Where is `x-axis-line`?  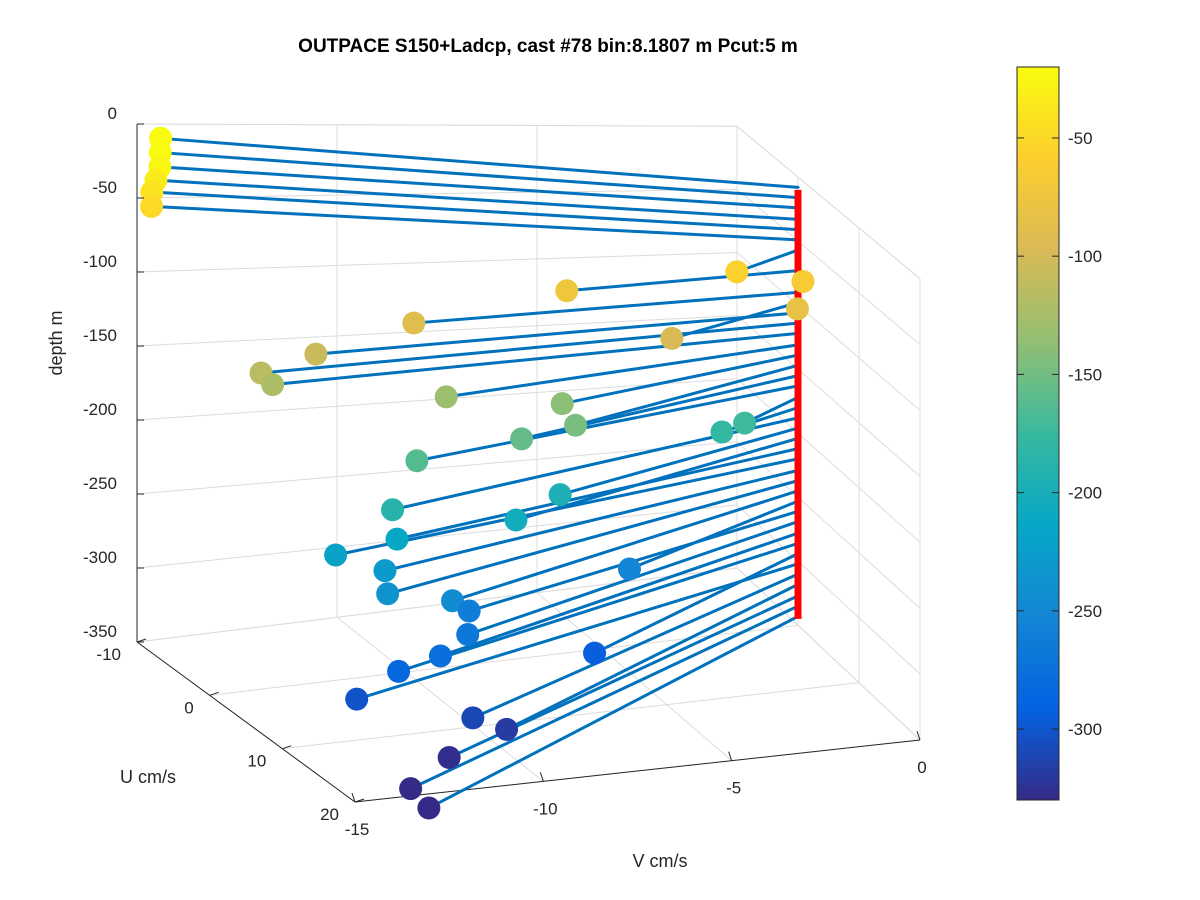
x-axis-line is located at coordinates (637, 771).